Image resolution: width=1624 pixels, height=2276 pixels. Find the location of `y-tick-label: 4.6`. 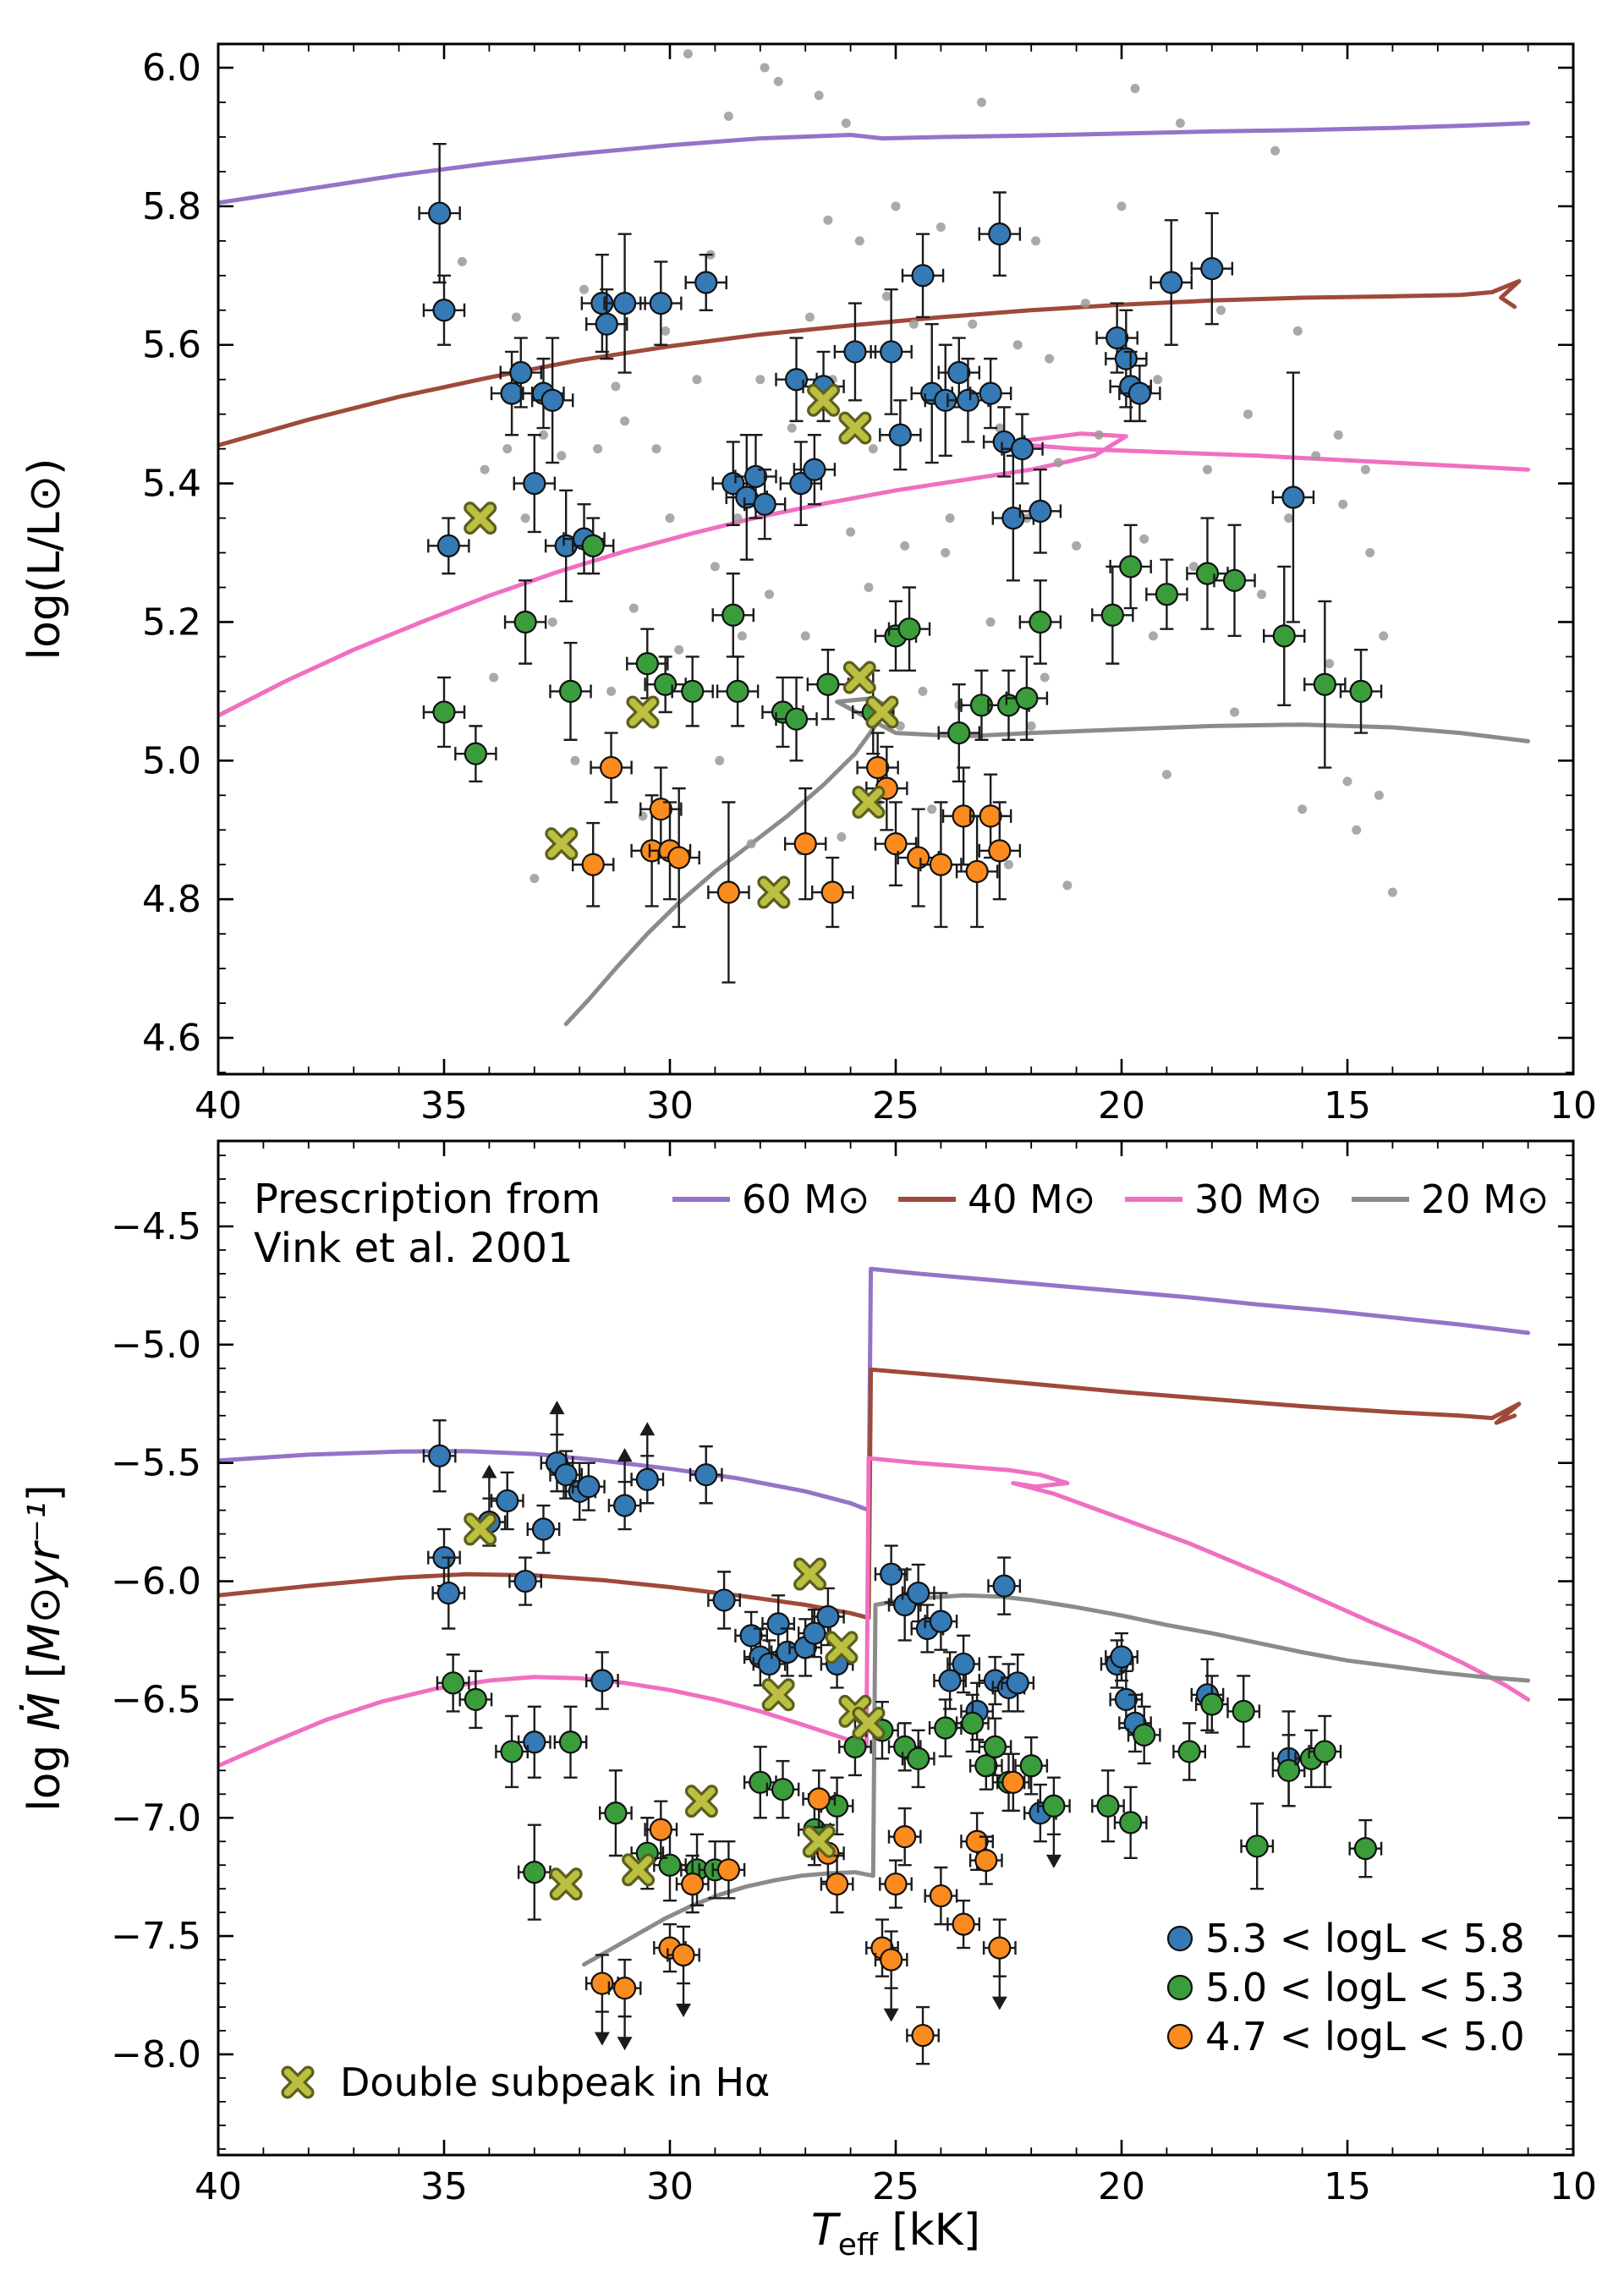

y-tick-label: 4.6 is located at coordinates (172, 1038).